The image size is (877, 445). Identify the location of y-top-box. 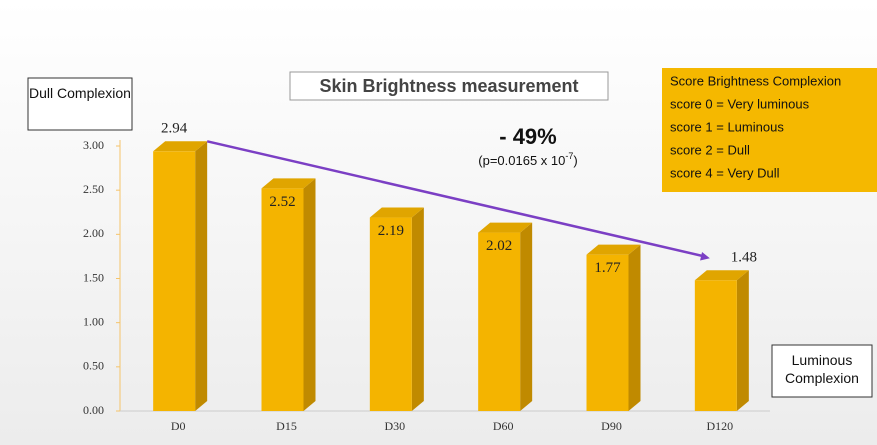
(80, 104).